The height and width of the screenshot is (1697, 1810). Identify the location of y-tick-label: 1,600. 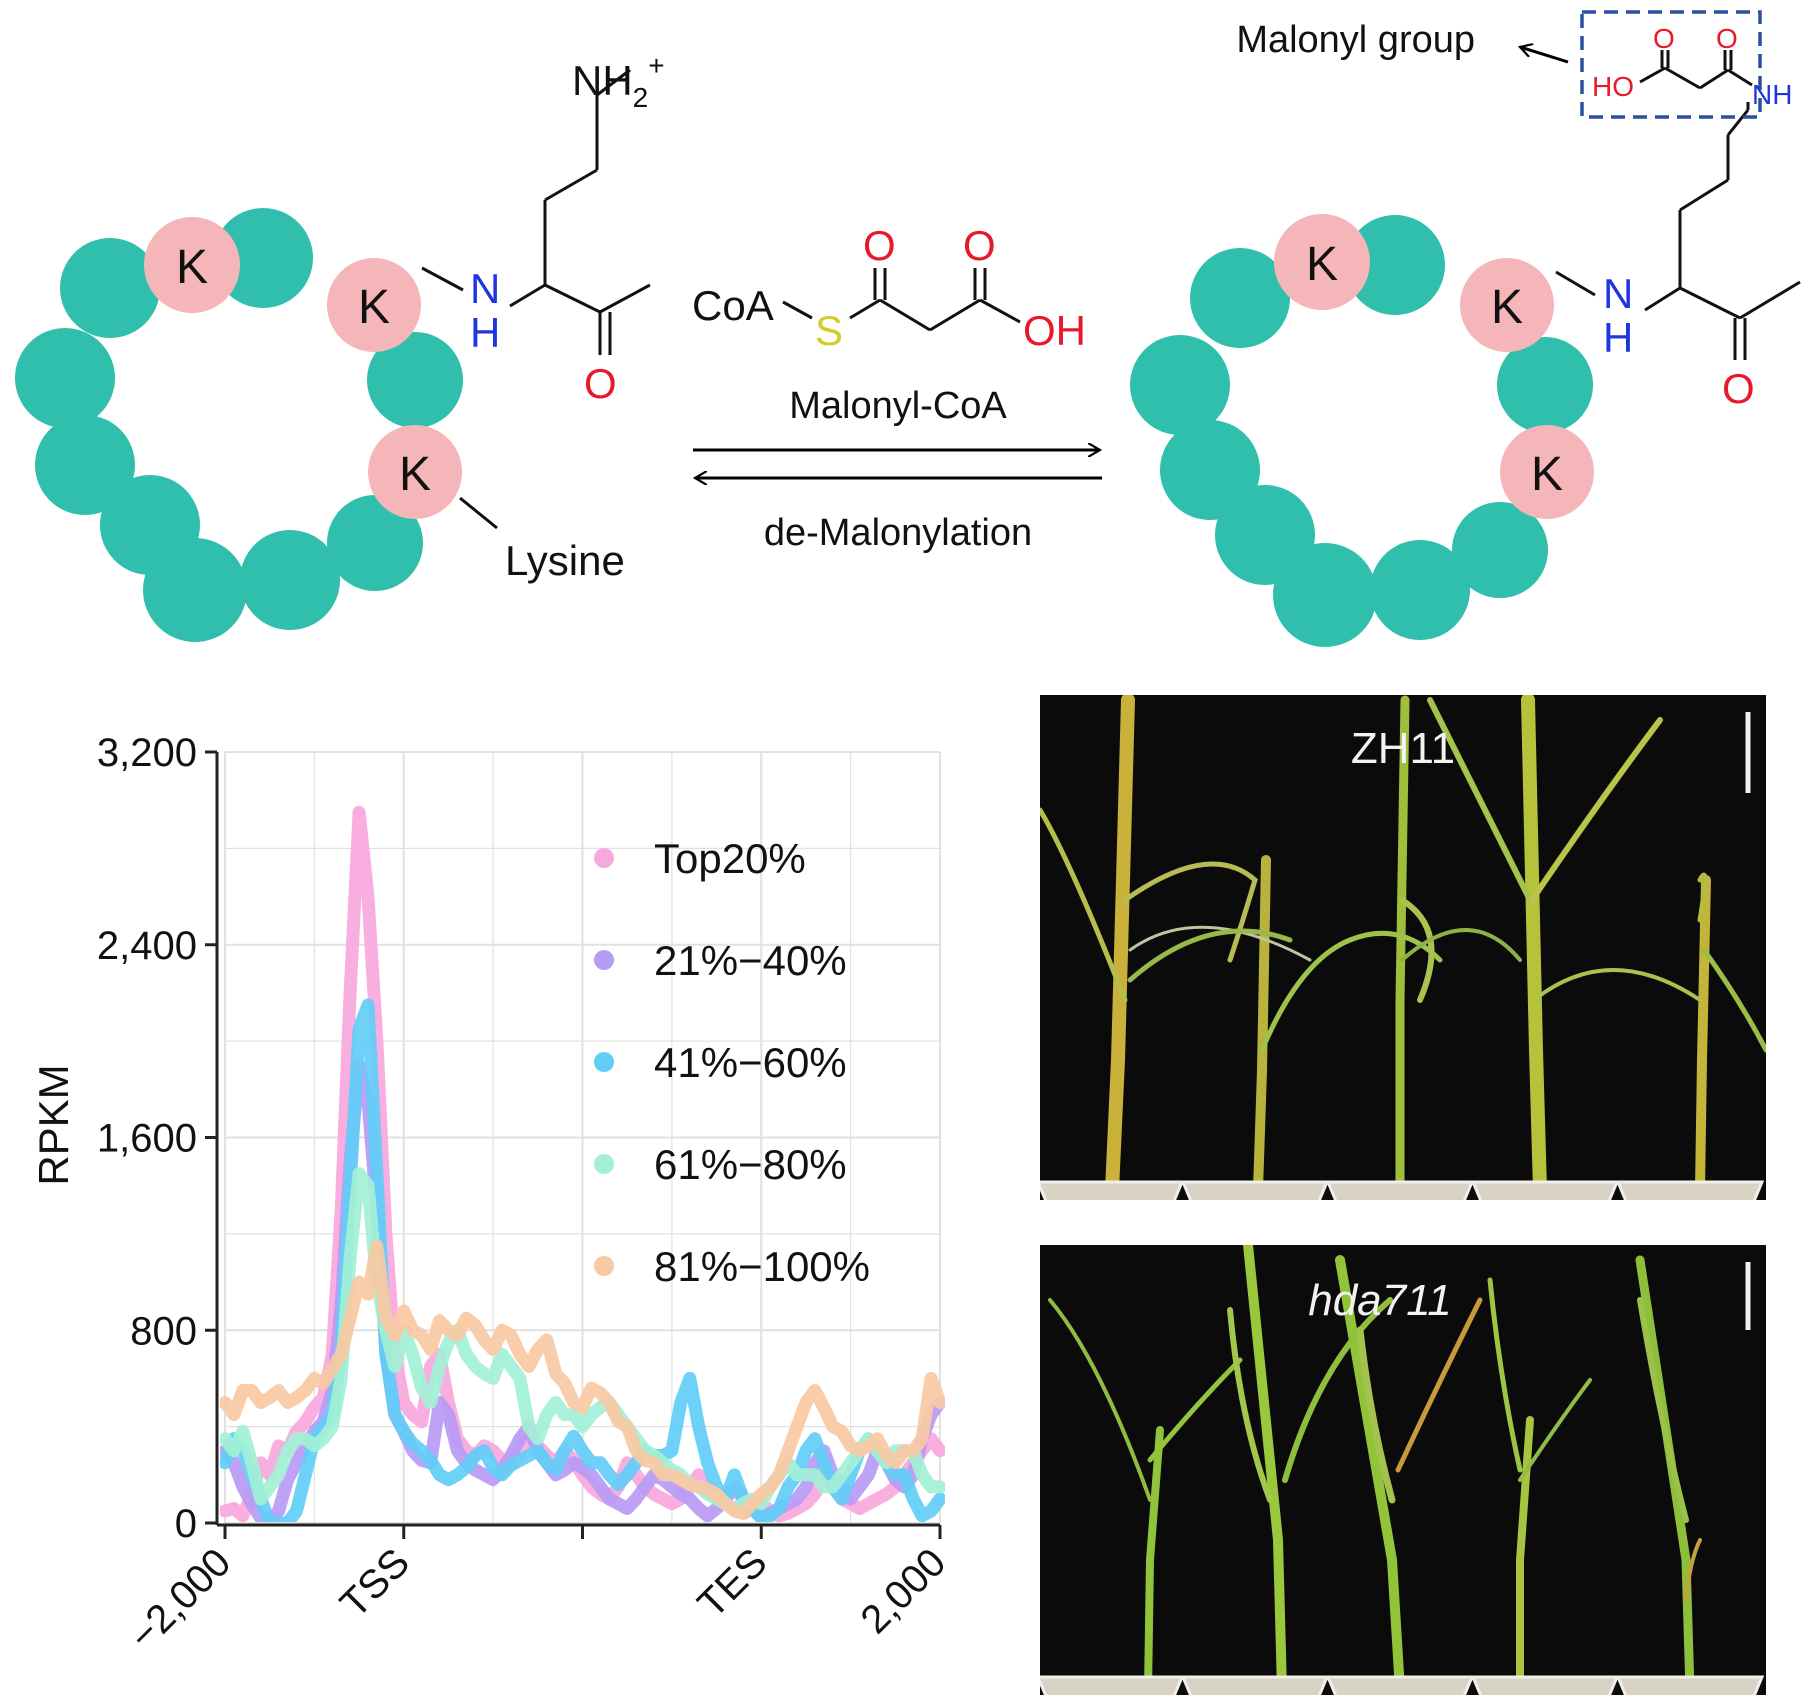
(147, 1139).